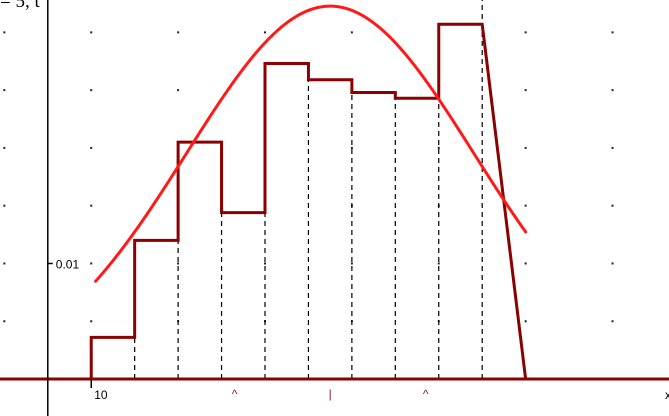 This screenshot has width=669, height=416. I want to click on x-axis-end-label: x, so click(667, 395).